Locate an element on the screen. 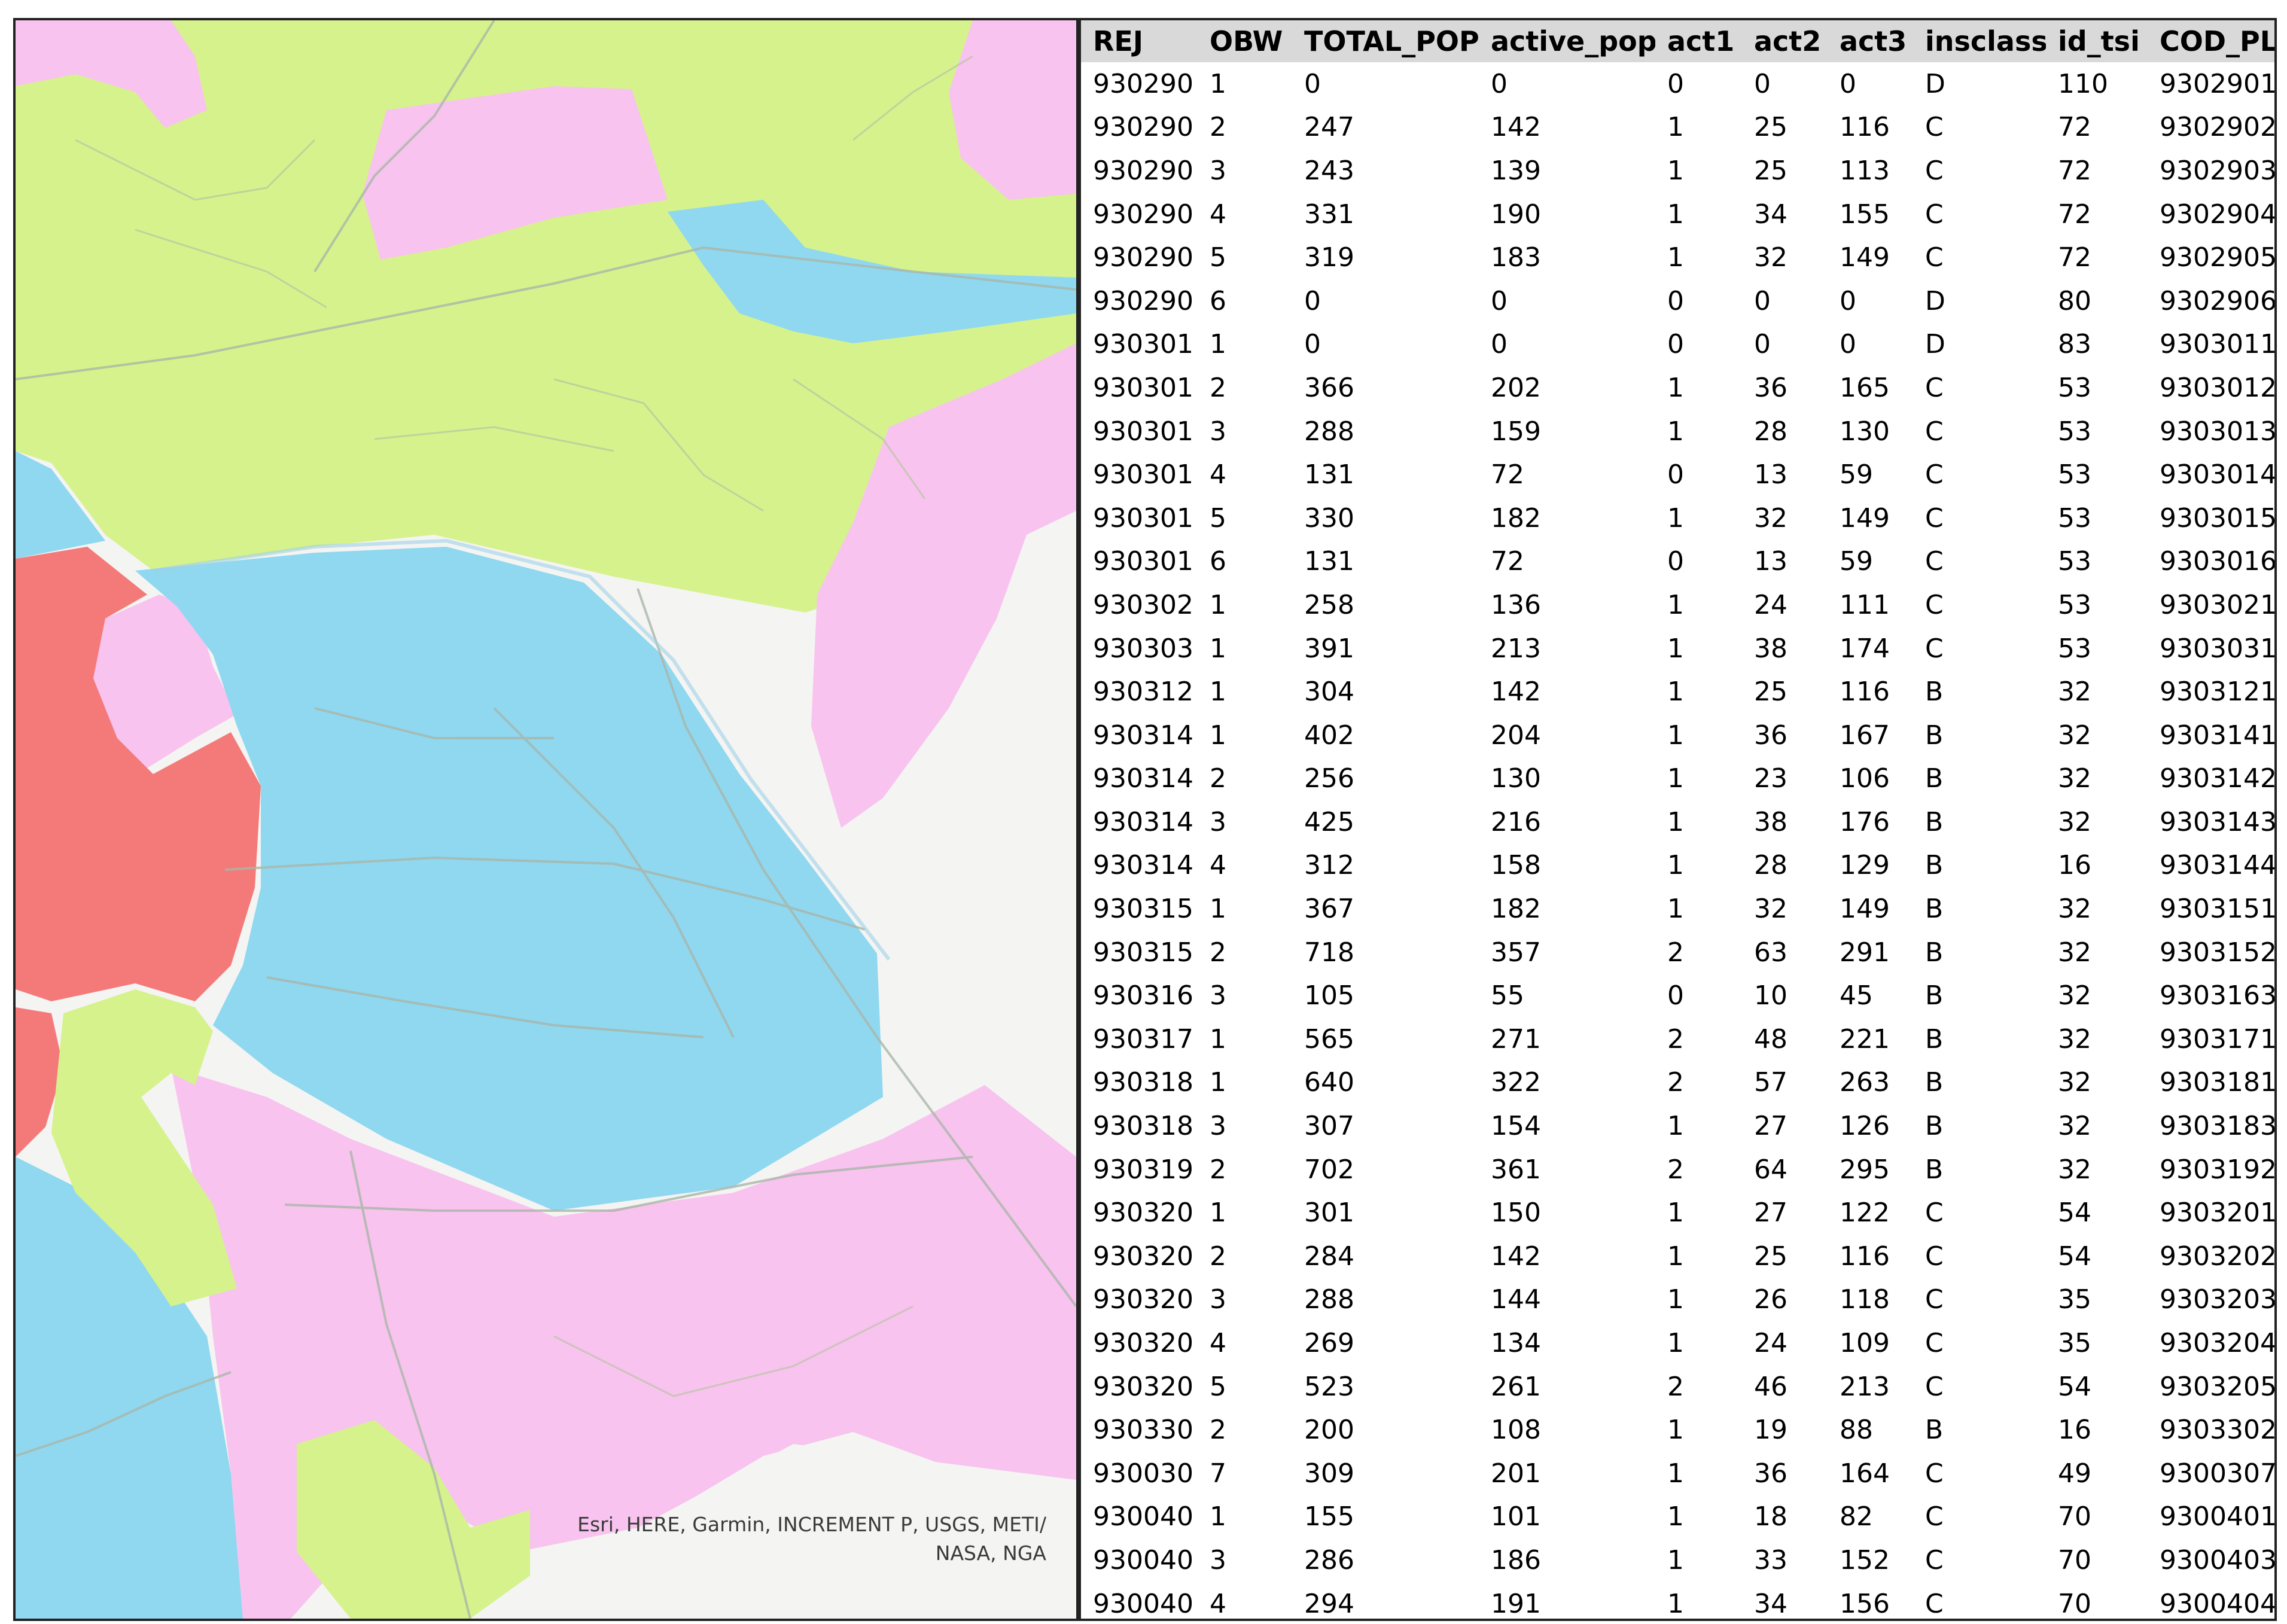 This screenshot has height=1624, width=2287. table-cell-rej: 930290 is located at coordinates (1143, 171).